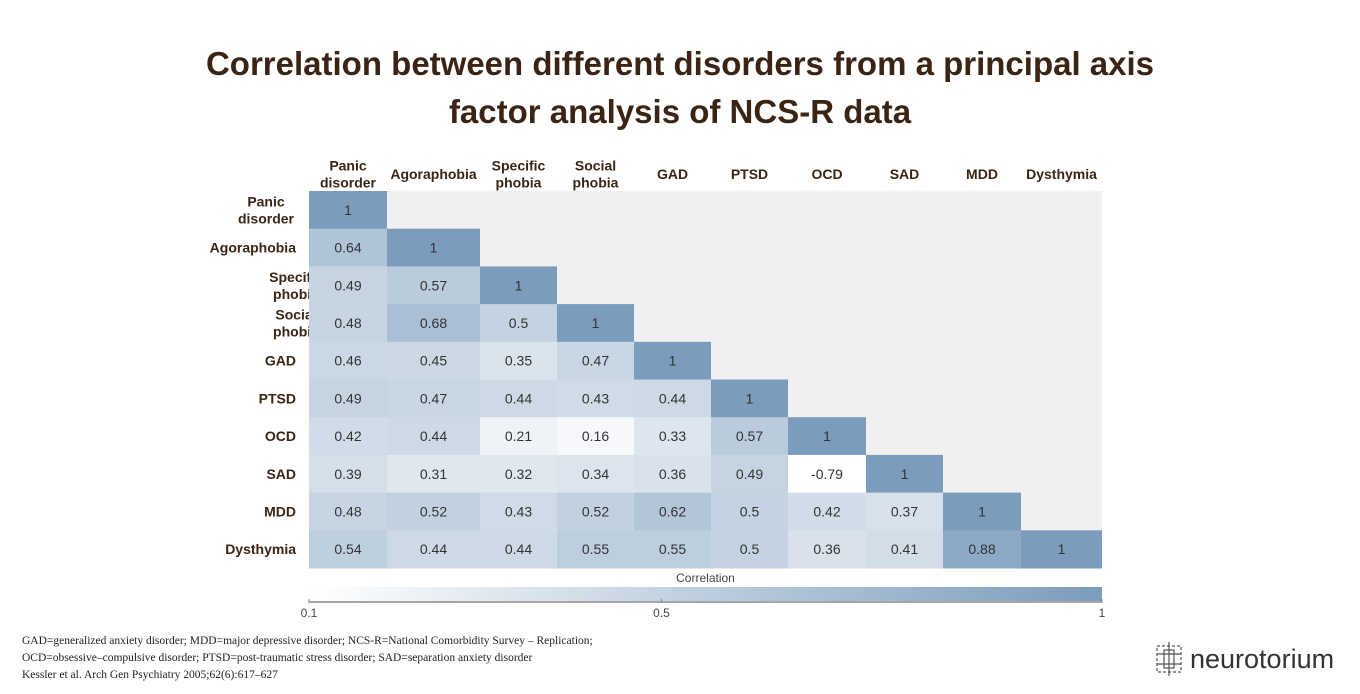 This screenshot has width=1360, height=694. Describe the element at coordinates (595, 511) in the screenshot. I see `cell-value: 0.52` at that location.